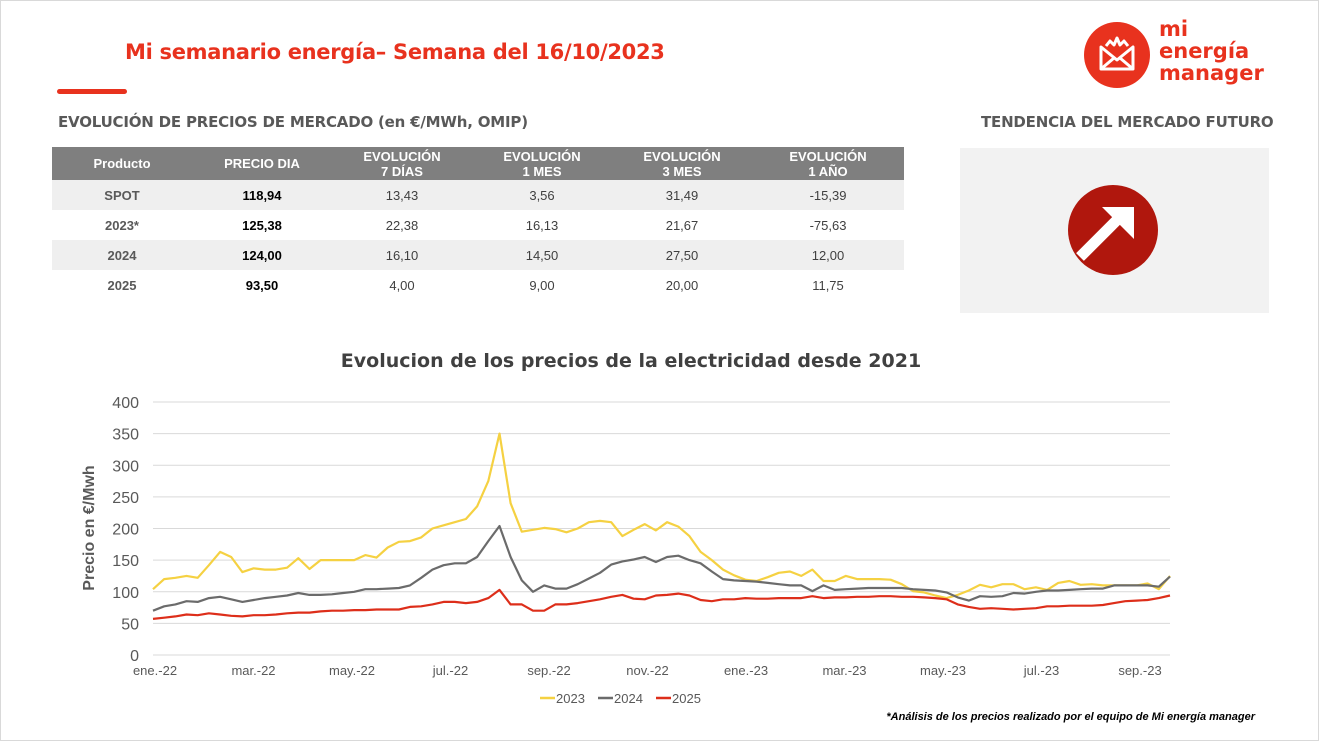 The height and width of the screenshot is (743, 1321). I want to click on table-row: 2023* 125,38 22,38 16,13 21,67 -75,63, so click(478, 225).